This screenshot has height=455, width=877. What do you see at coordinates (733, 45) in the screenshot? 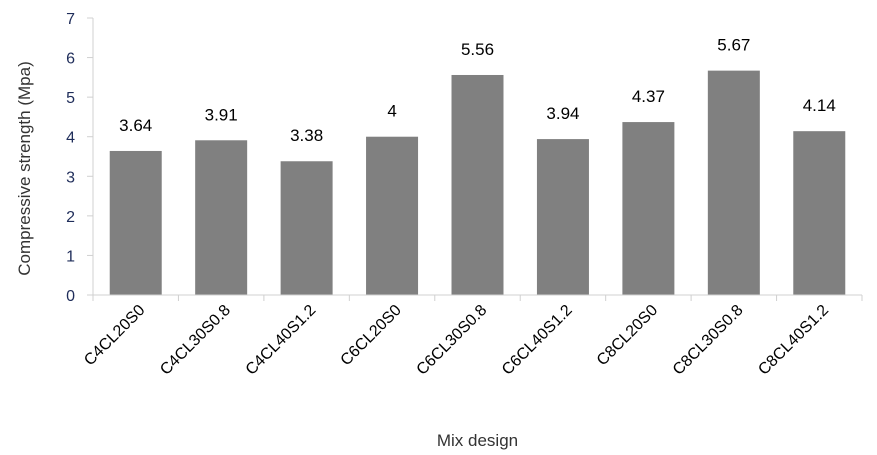
I see `bar-value-label: 5.67` at bounding box center [733, 45].